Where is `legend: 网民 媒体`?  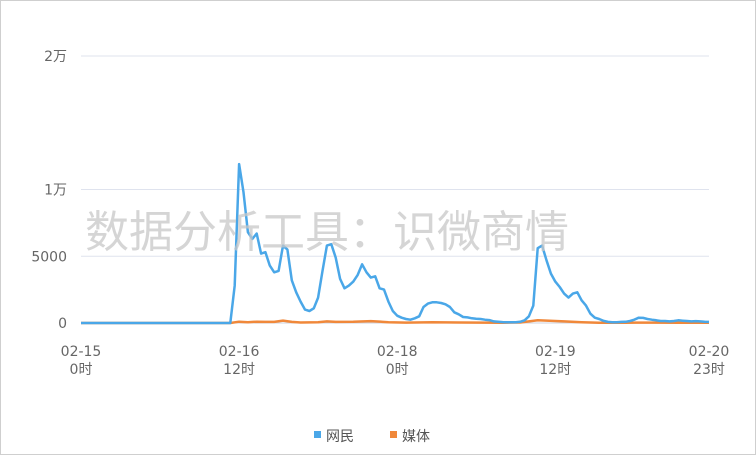
legend: 网民 媒体 is located at coordinates (372, 437).